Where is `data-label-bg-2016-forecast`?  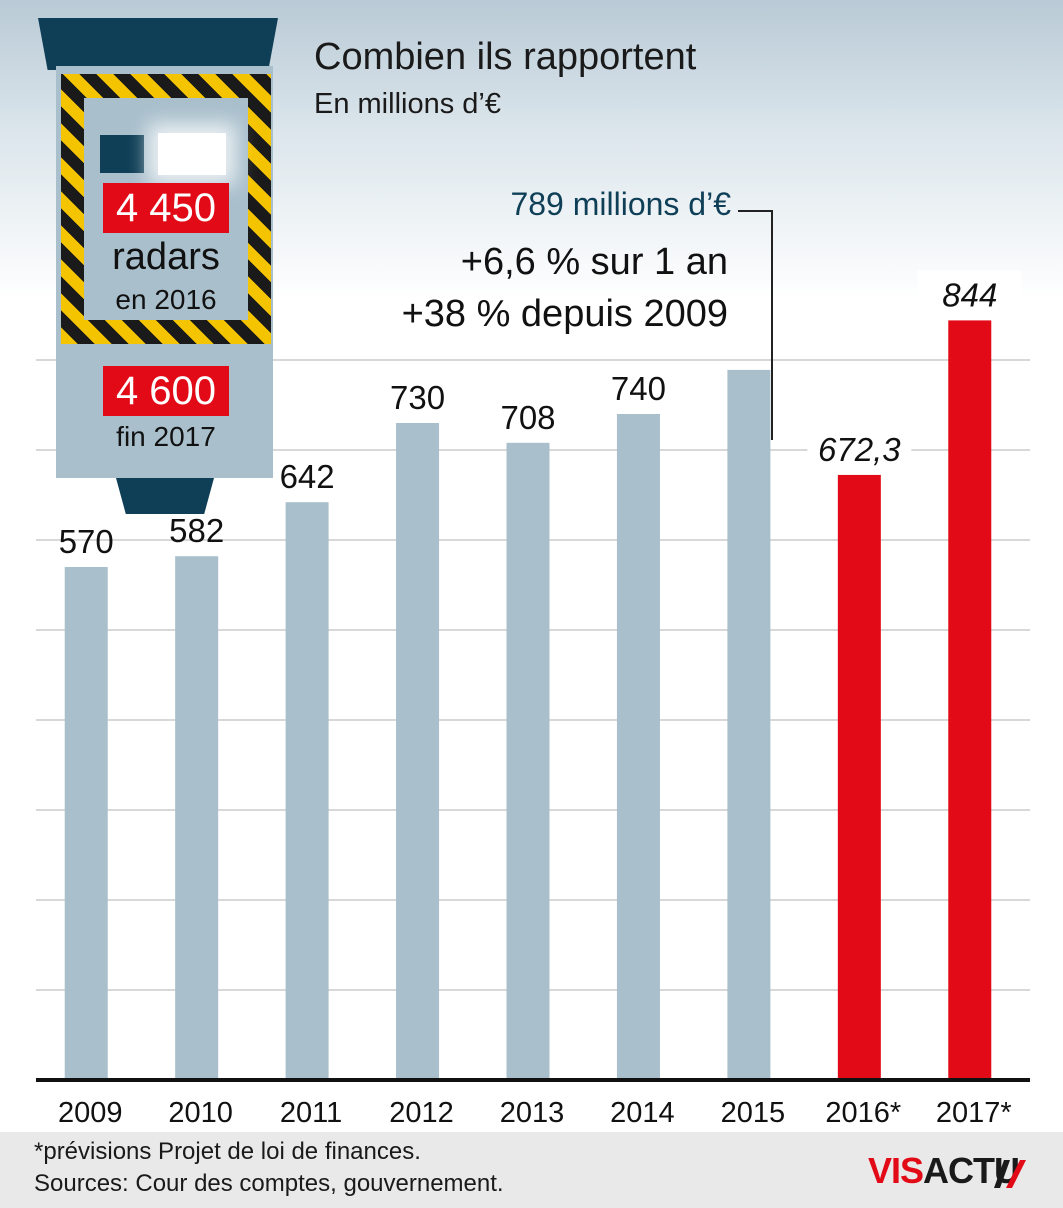
data-label-bg-2016-forecast is located at coordinates (859, 446).